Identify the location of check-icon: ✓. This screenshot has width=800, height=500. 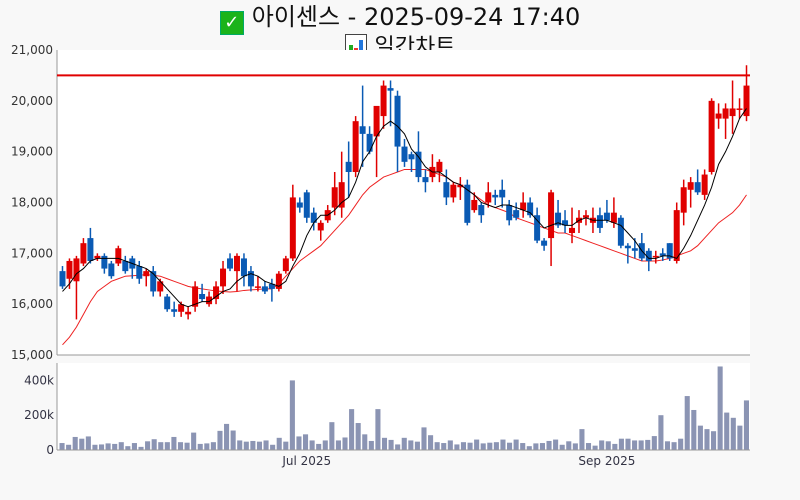
(231, 23).